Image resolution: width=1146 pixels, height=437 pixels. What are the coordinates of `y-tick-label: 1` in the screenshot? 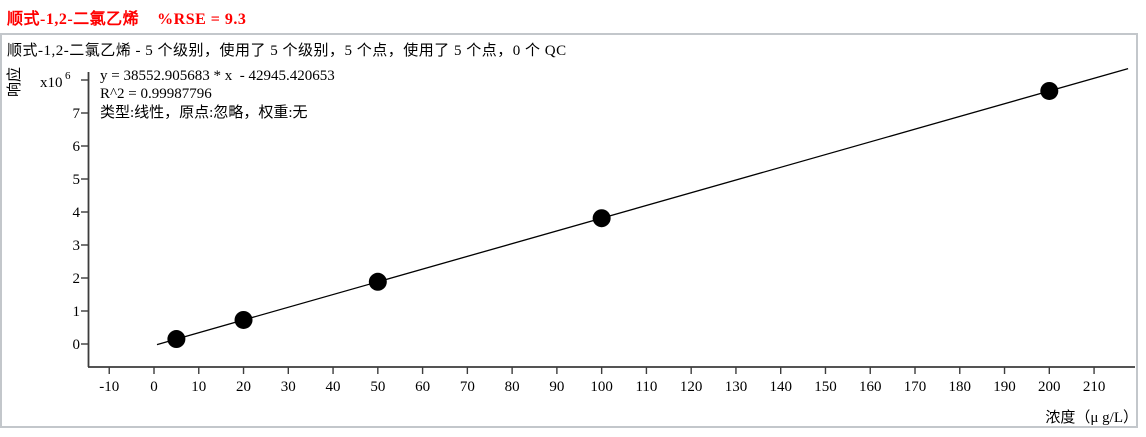 It's located at (77, 312).